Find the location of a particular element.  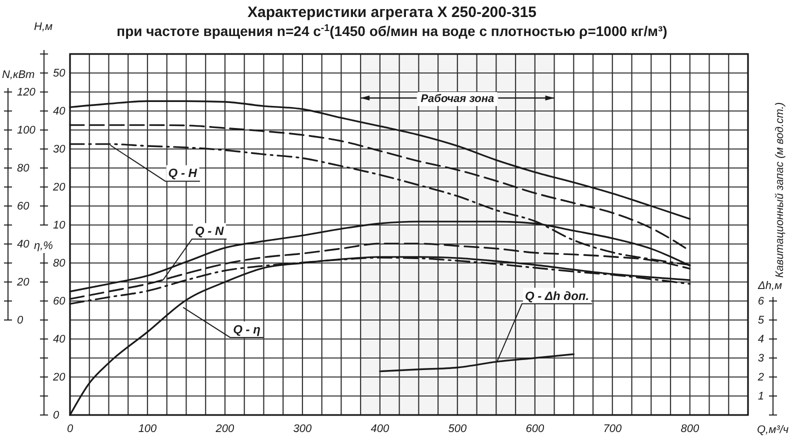

x-tick-label: 200 is located at coordinates (225, 428).